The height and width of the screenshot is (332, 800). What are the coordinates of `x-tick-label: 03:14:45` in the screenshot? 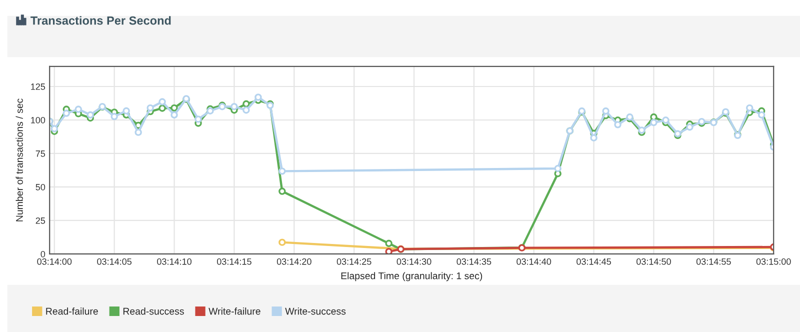 It's located at (593, 261).